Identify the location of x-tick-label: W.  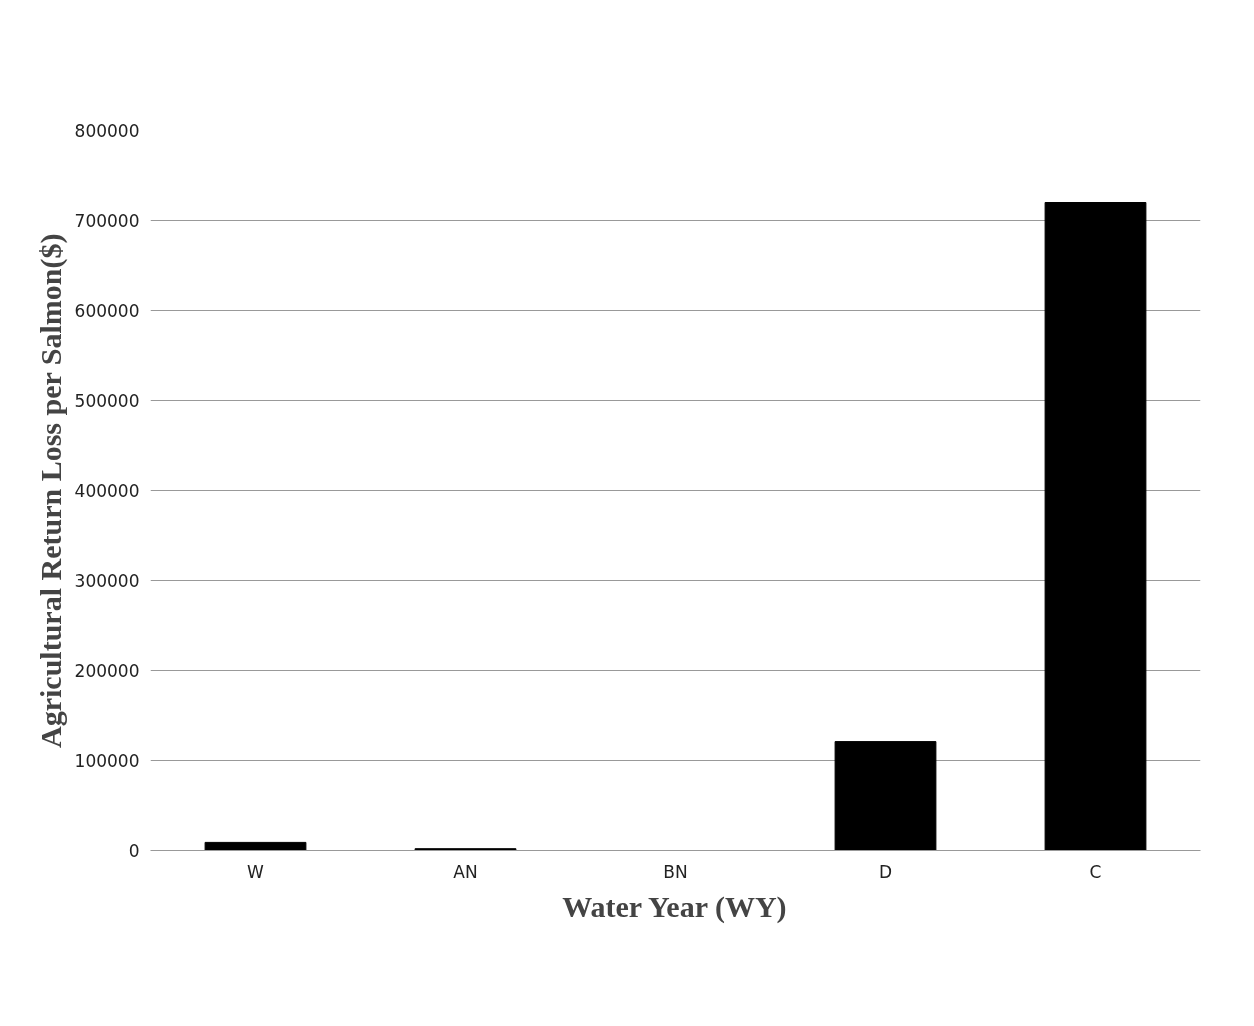
(256, 871).